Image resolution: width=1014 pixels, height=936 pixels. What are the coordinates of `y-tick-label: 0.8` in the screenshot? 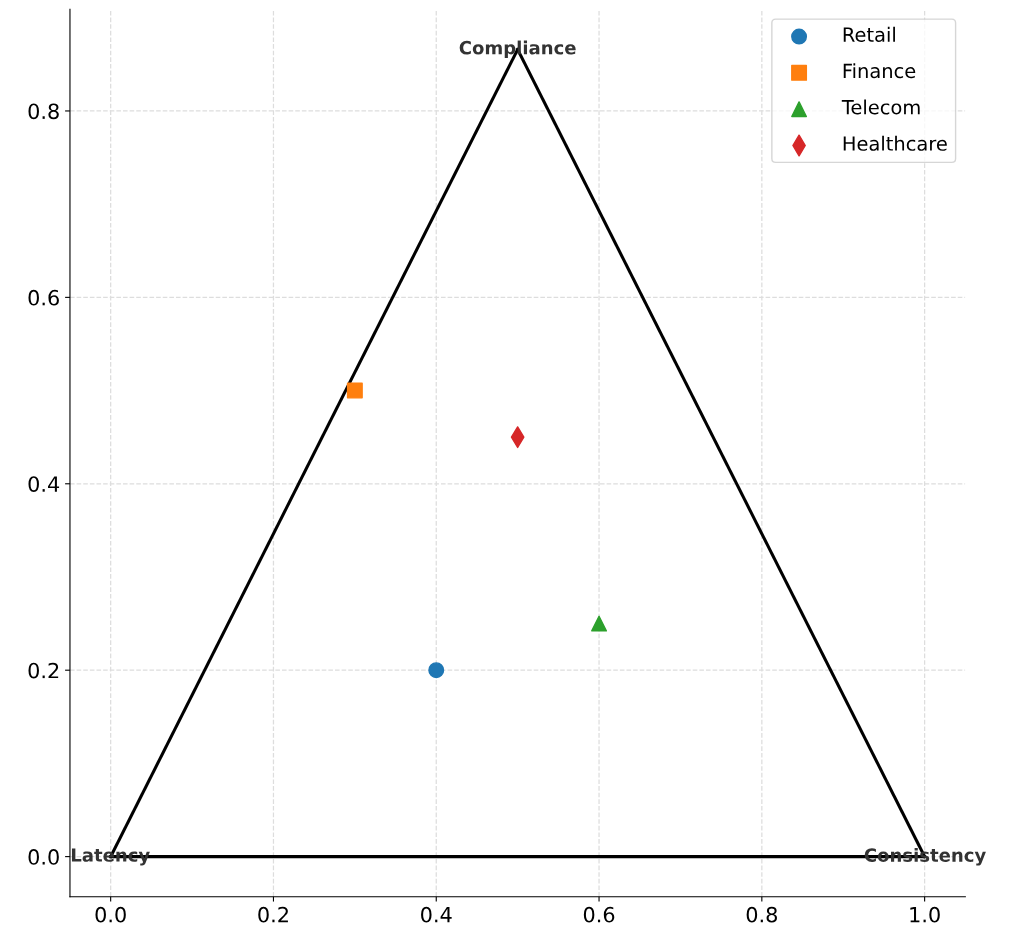 It's located at (43, 111).